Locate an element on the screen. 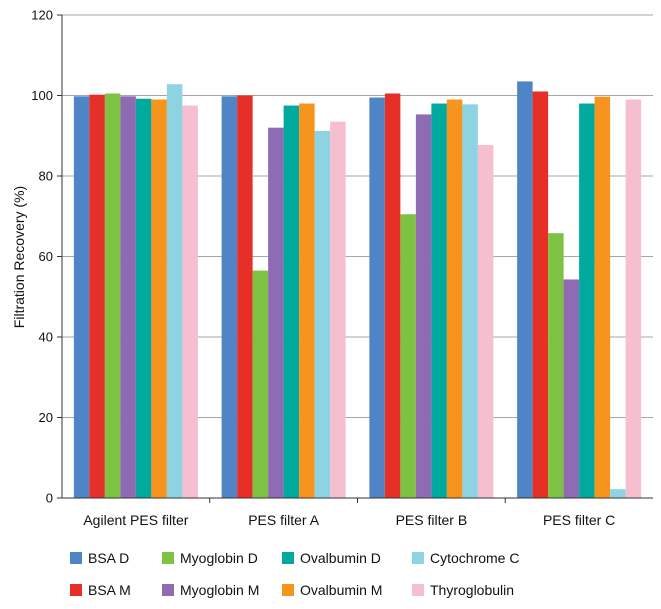 The height and width of the screenshot is (609, 661). y-tick-label: 80 is located at coordinates (46, 176).